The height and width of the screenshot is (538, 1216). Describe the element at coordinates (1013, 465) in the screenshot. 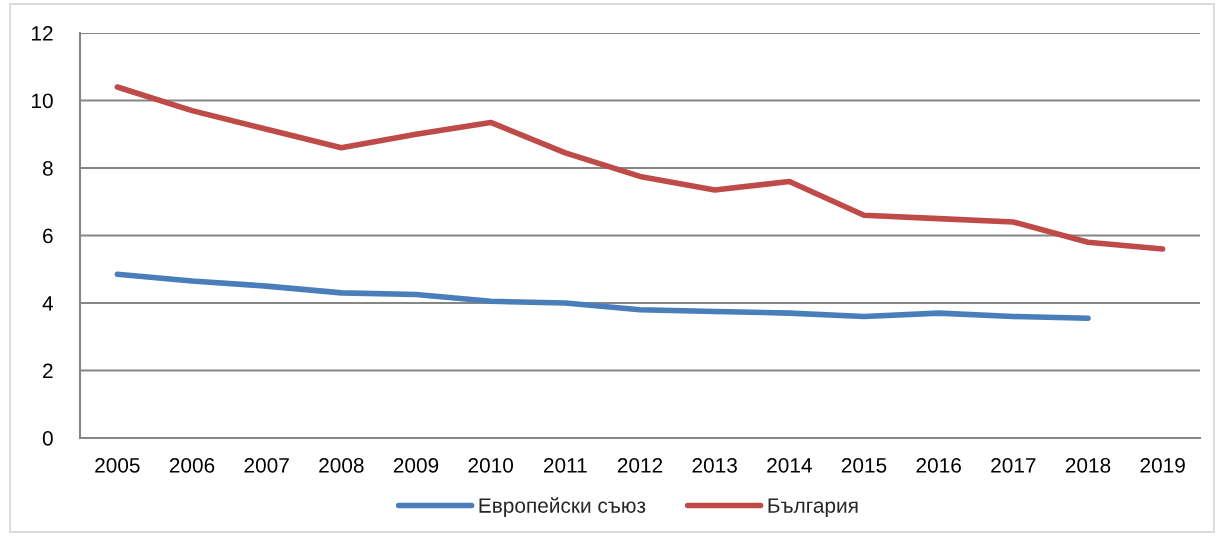

I see `x-tick-label: 2017` at that location.